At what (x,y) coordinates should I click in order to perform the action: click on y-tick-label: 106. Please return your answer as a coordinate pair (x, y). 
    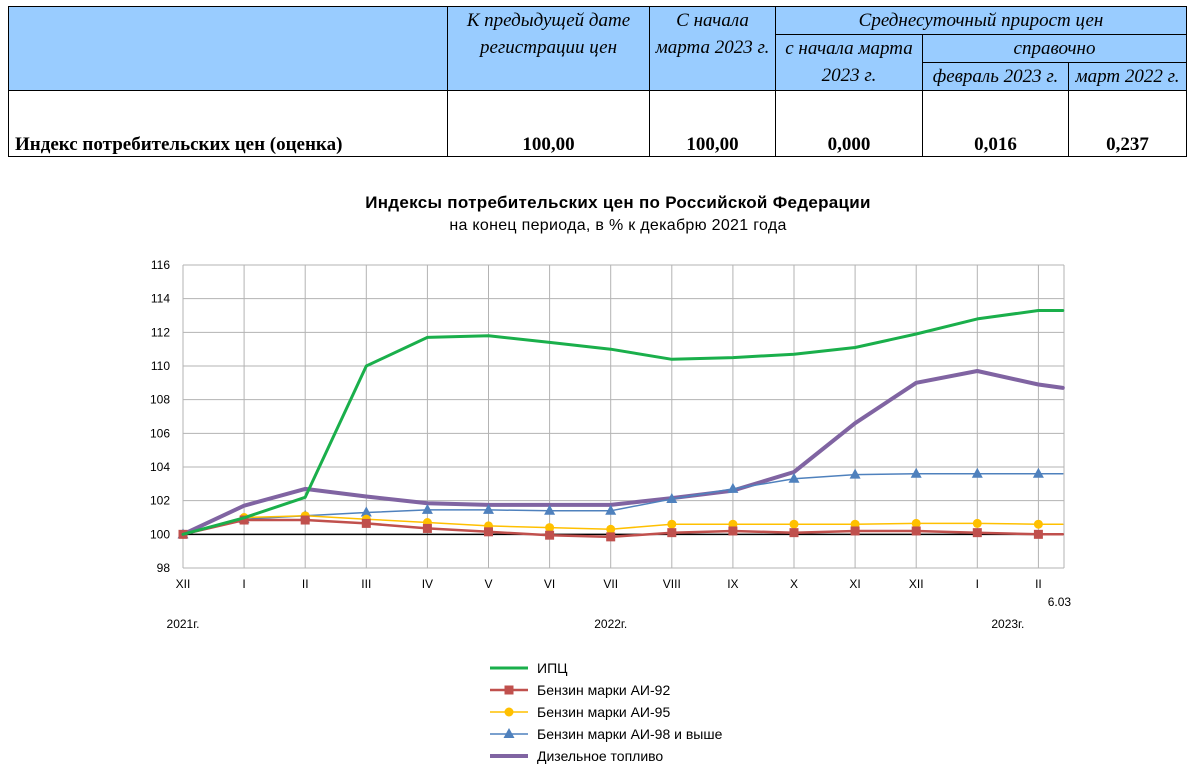
    Looking at the image, I should click on (160, 433).